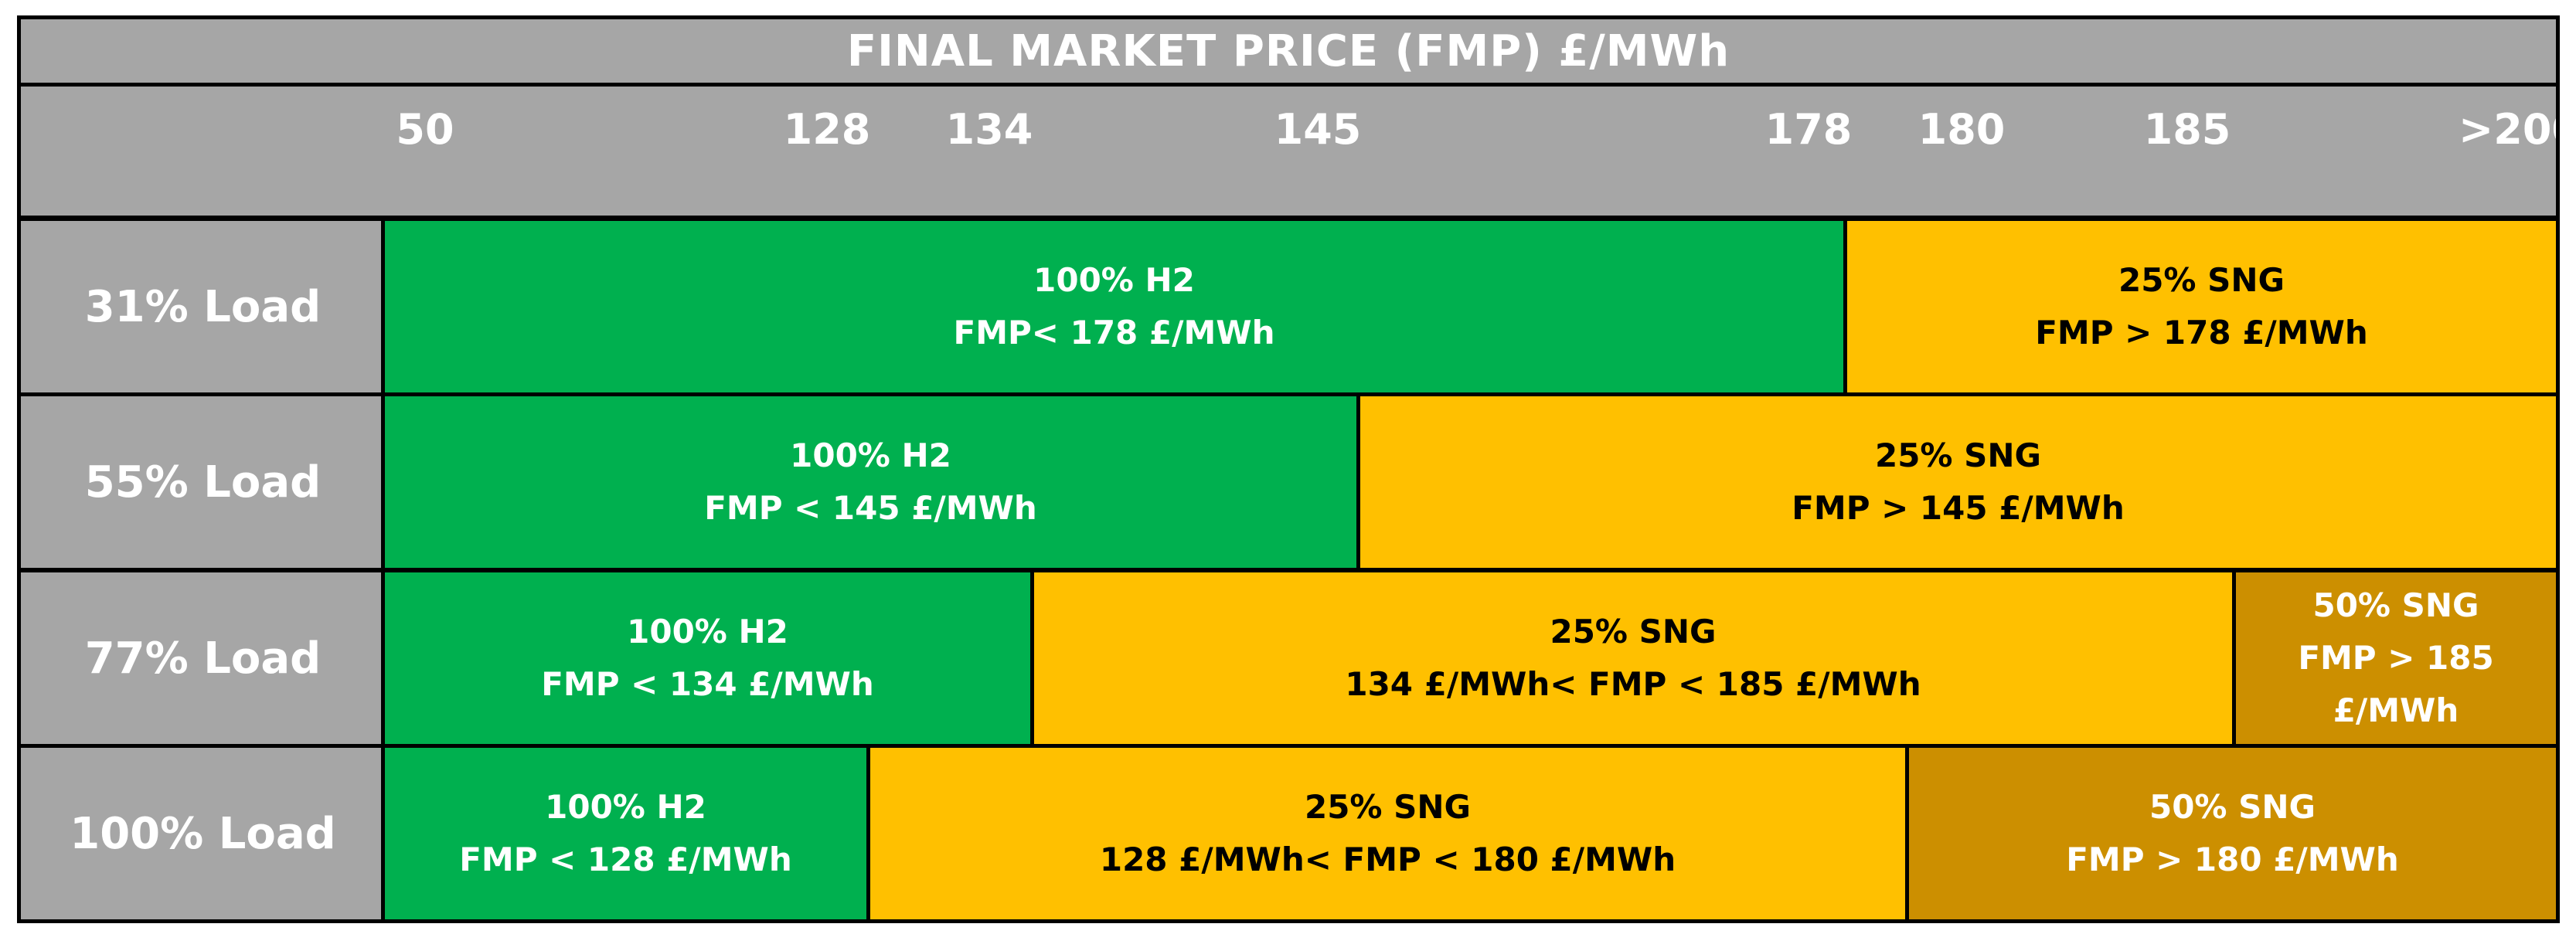 The width and height of the screenshot is (2576, 951). Describe the element at coordinates (203, 482) in the screenshot. I see `row-label: 55% Load` at that location.